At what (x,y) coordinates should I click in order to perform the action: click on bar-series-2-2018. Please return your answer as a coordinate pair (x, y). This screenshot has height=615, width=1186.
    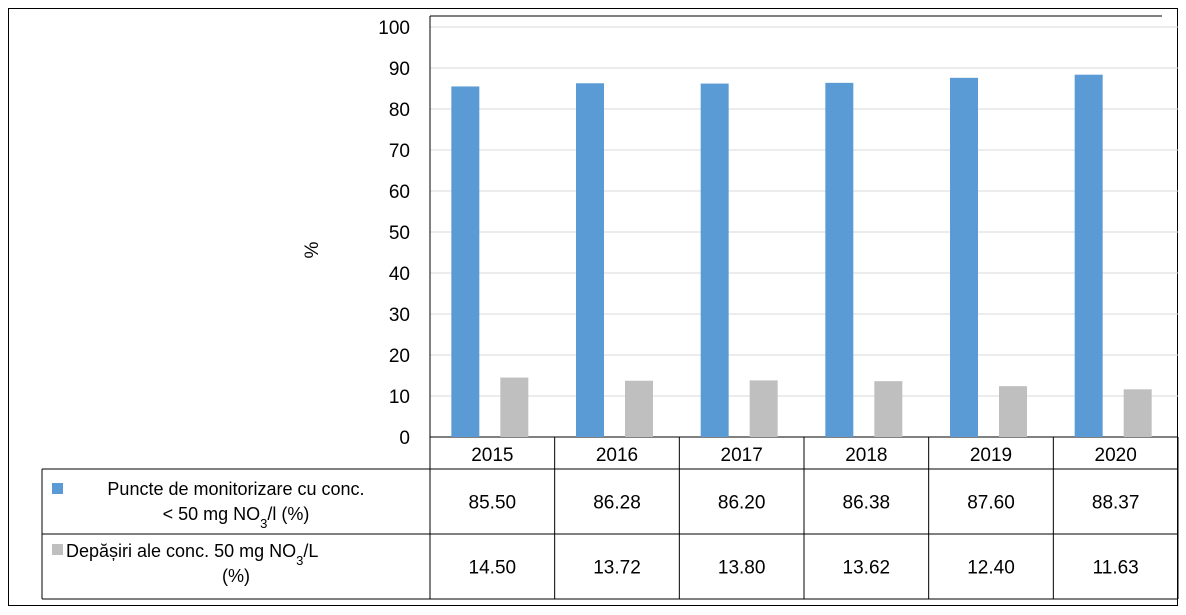
    Looking at the image, I should click on (888, 409).